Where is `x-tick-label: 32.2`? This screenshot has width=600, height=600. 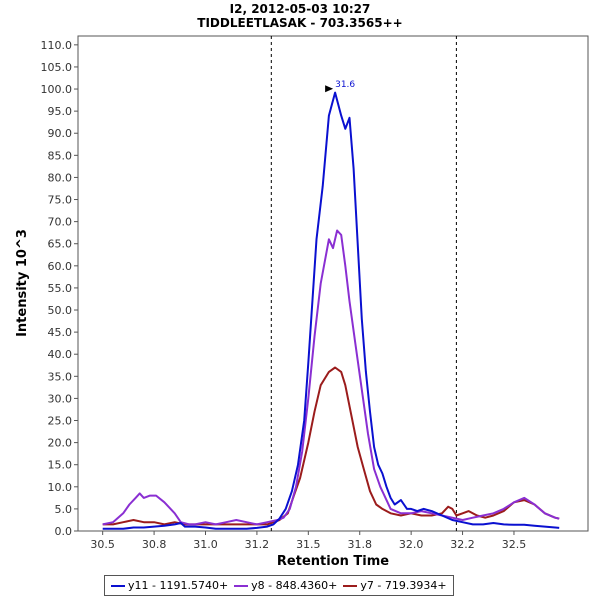
x-tick-label: 32.2 is located at coordinates (462, 544).